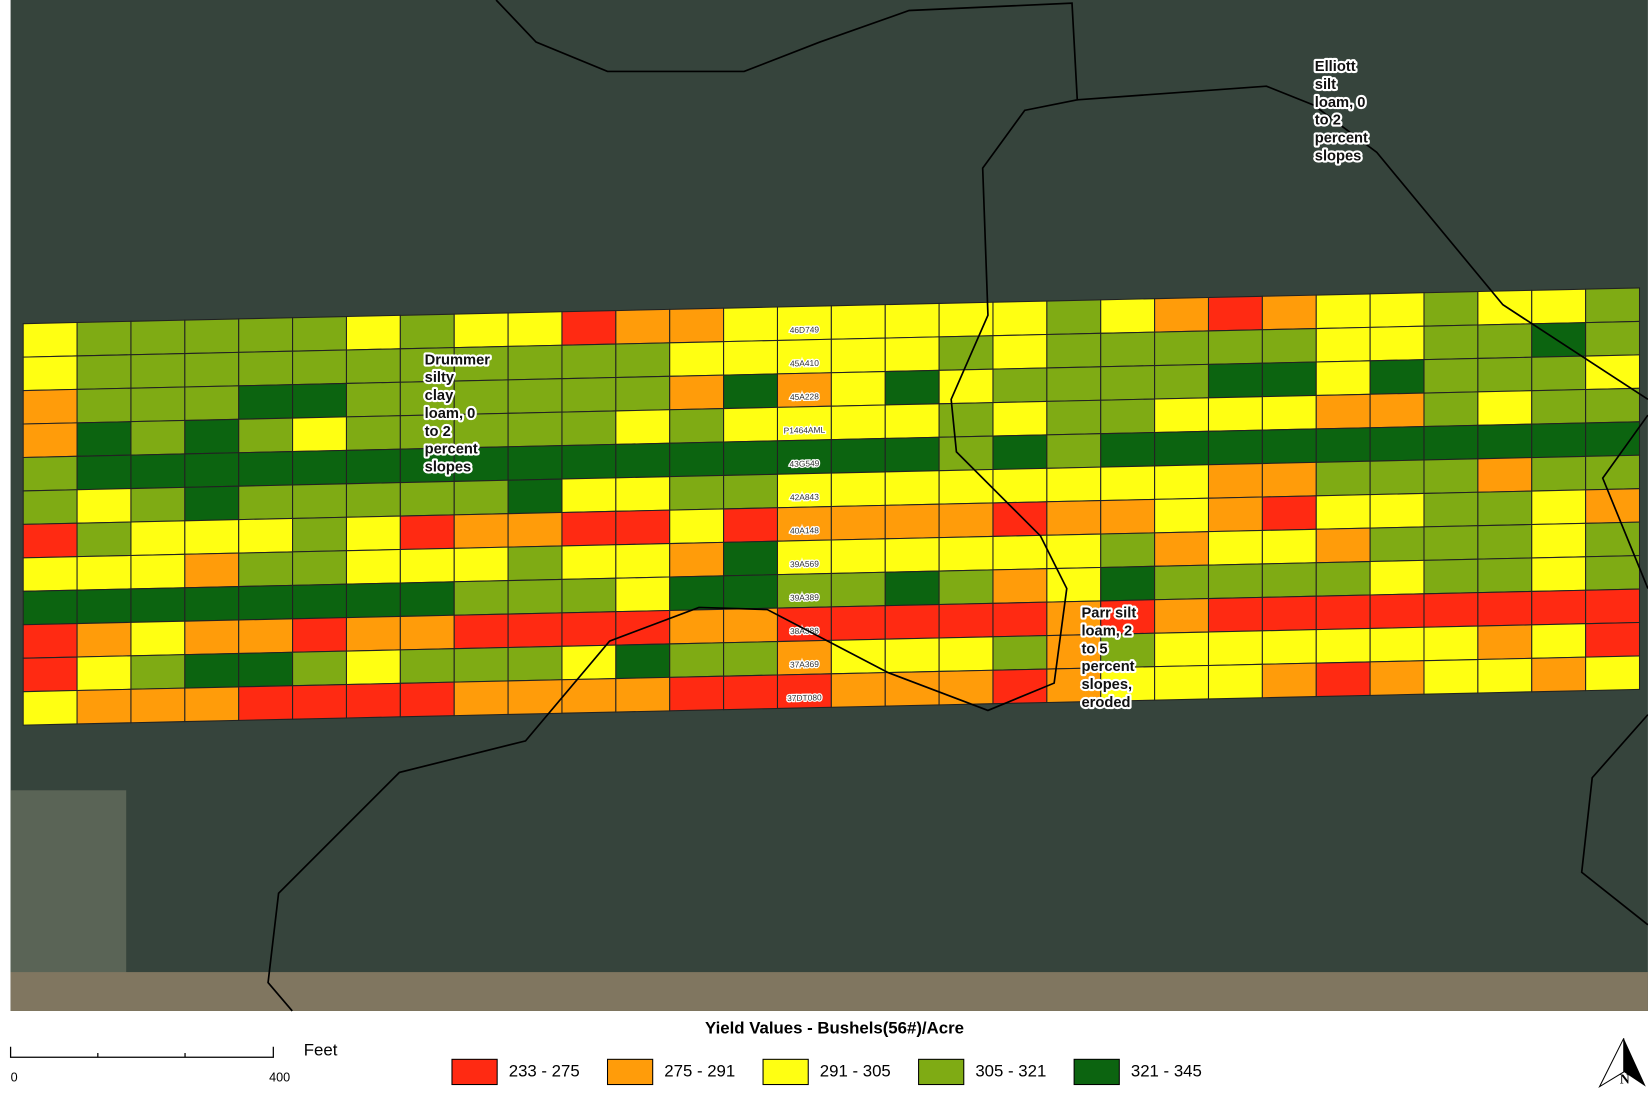 This screenshot has height=1094, width=1648. I want to click on legend-label: 275 - 291, so click(699, 1070).